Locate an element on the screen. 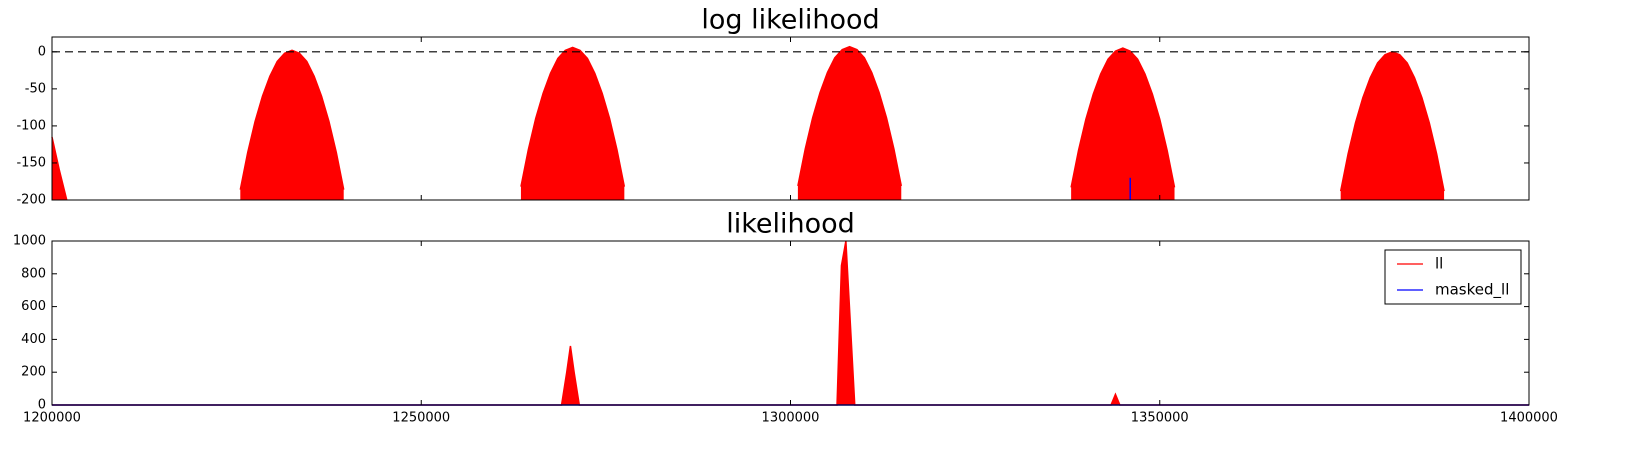  y-tick-label: 400 is located at coordinates (33, 339).